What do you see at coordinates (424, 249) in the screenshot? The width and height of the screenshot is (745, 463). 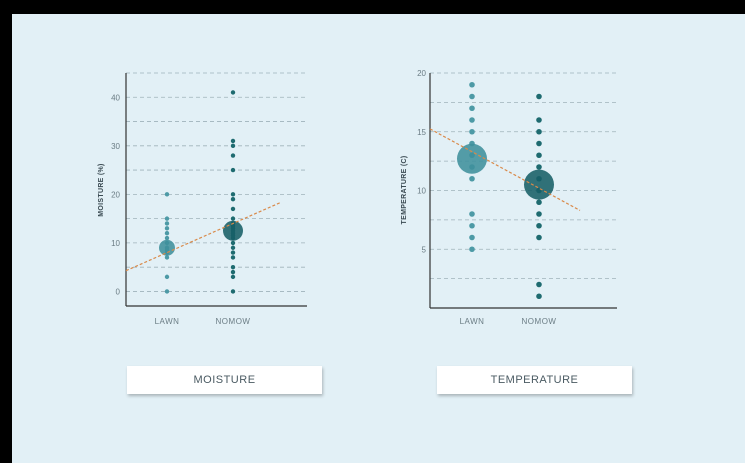 I see `y-tick-label: 5` at bounding box center [424, 249].